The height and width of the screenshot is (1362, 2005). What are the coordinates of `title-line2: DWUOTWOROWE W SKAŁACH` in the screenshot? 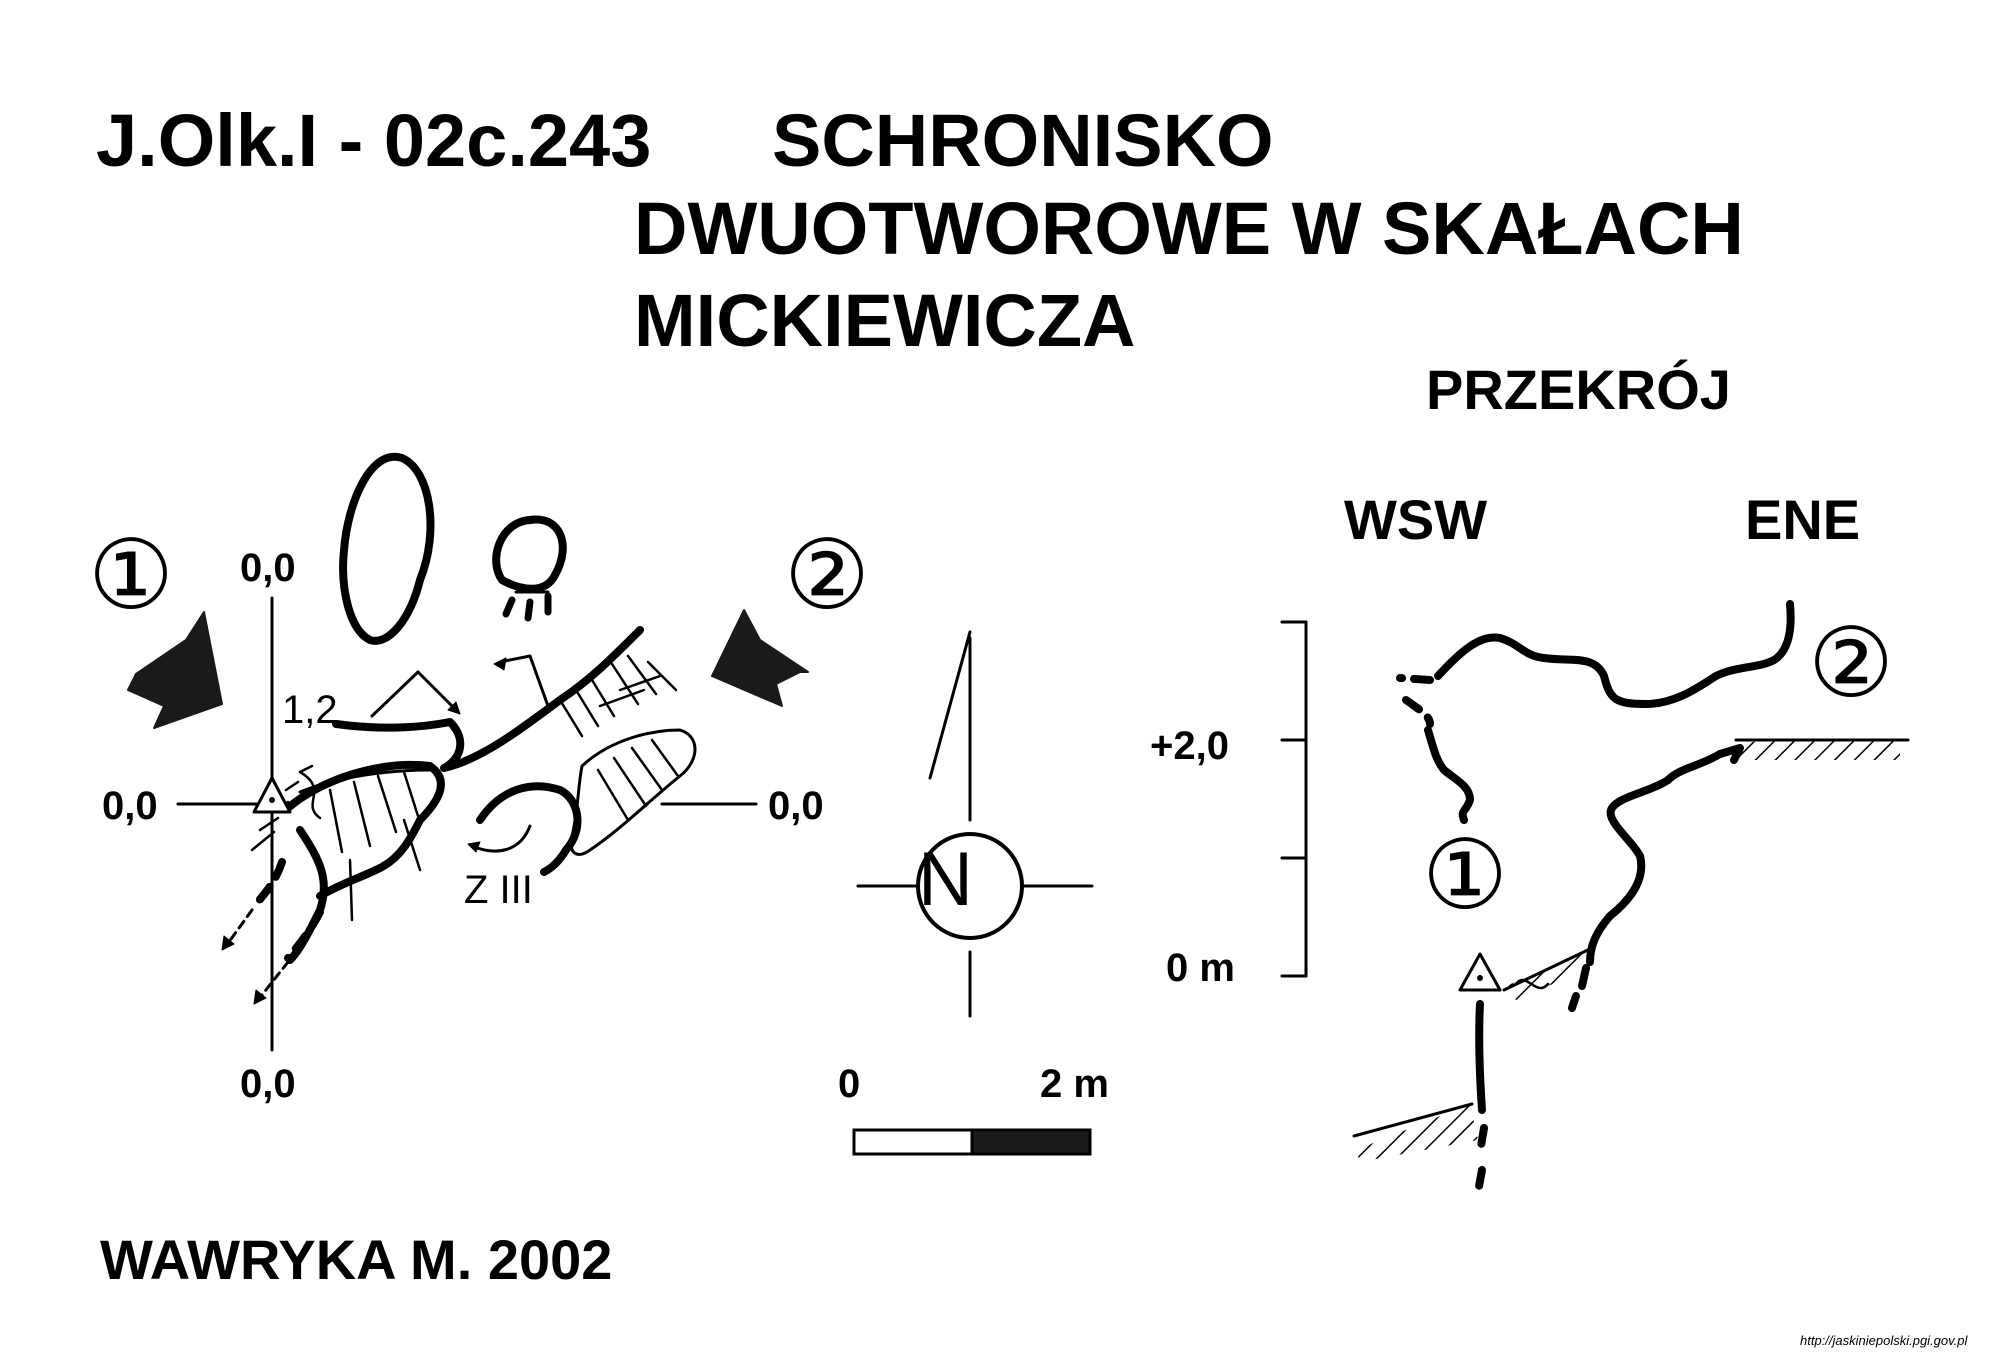 It's located at (1189, 228).